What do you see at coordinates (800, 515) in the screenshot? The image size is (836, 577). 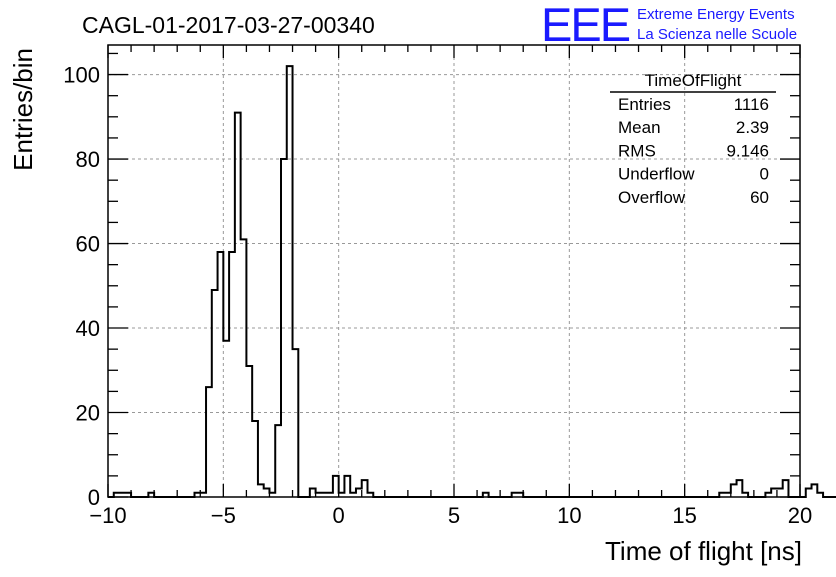 I see `x-tick-label: 20` at bounding box center [800, 515].